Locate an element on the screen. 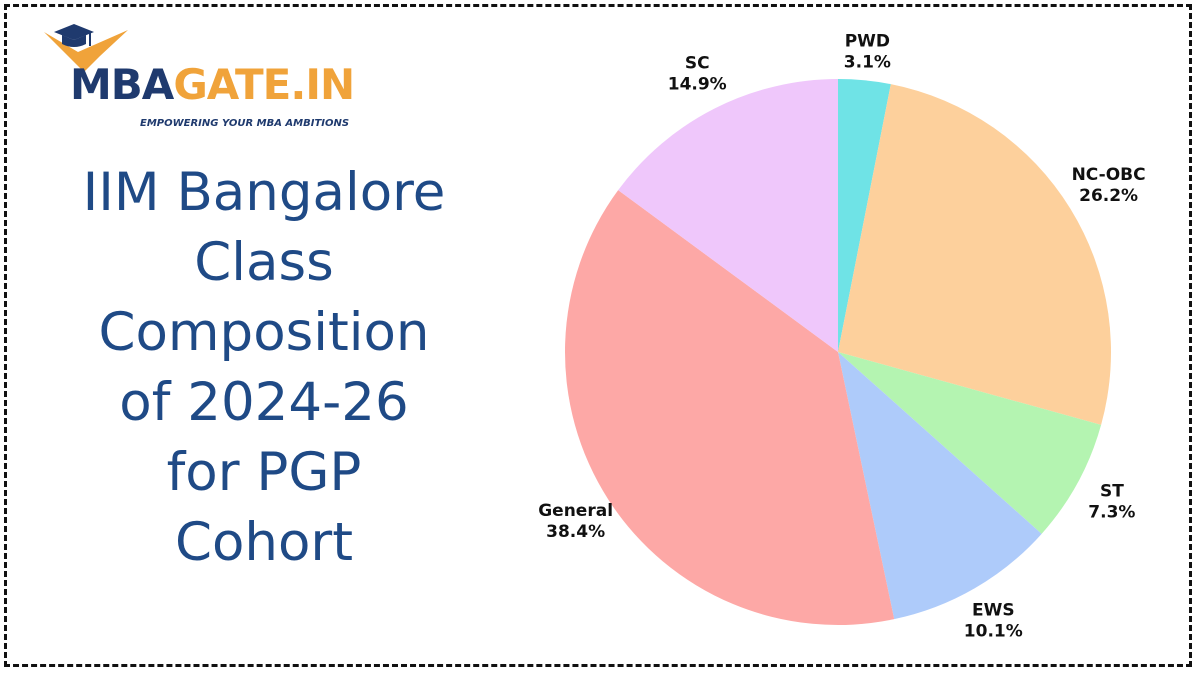 This screenshot has height=675, width=1200. logo-wordmark: MBAGATE.IN is located at coordinates (212, 85).